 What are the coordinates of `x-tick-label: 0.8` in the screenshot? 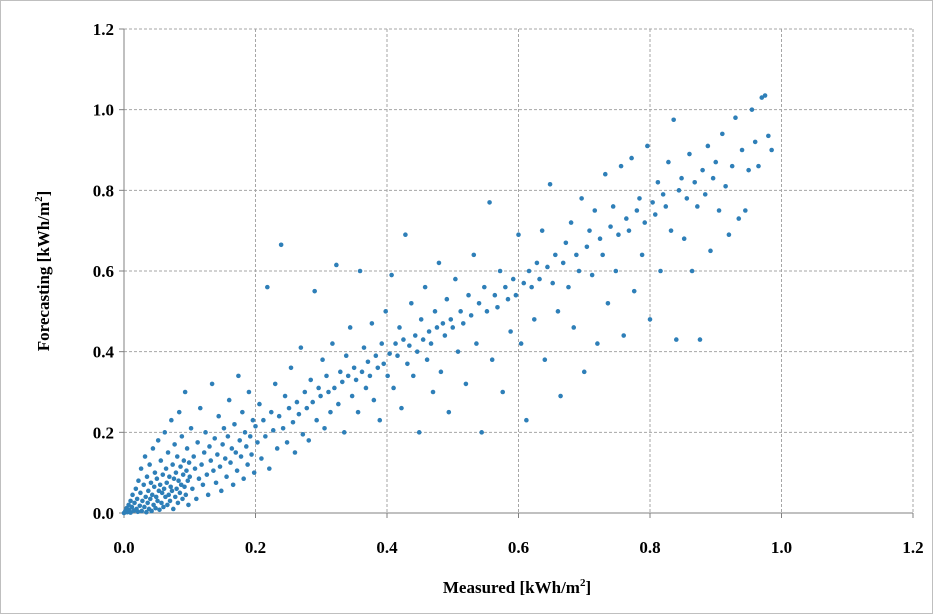 It's located at (649, 547).